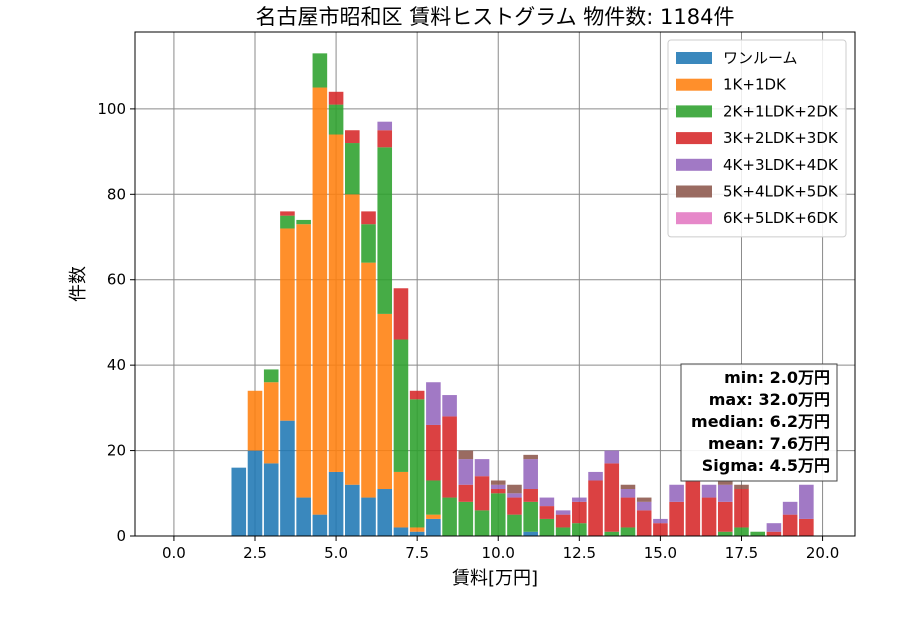  I want to click on bar-series3-bin34, so click(790, 525).